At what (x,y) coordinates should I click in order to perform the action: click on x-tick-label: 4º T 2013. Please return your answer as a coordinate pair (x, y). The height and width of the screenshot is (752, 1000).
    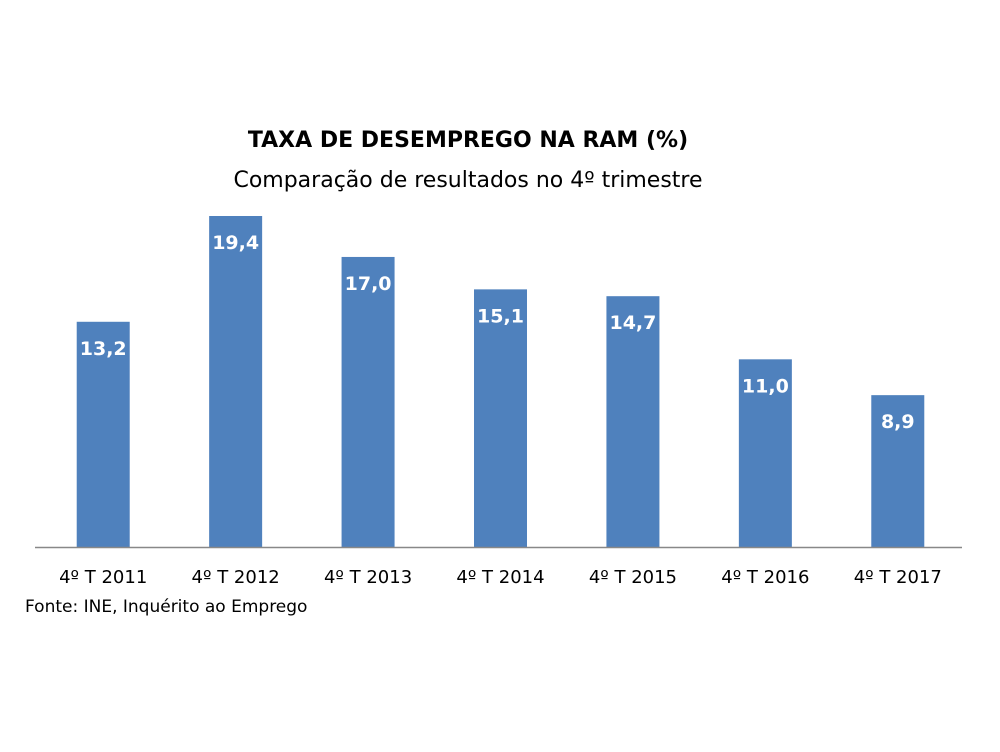
    Looking at the image, I should click on (368, 577).